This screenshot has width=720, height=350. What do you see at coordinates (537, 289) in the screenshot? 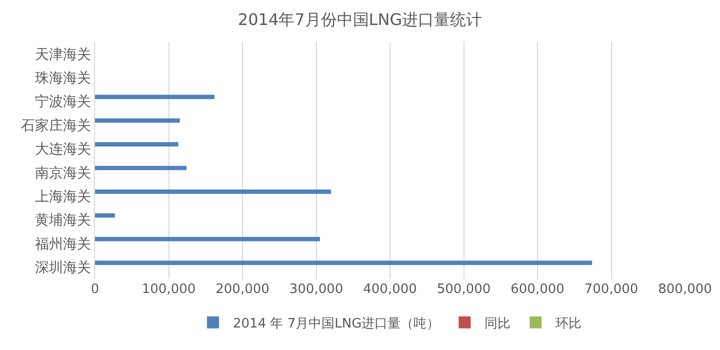
I see `x-tick-label: 600,000` at bounding box center [537, 289].